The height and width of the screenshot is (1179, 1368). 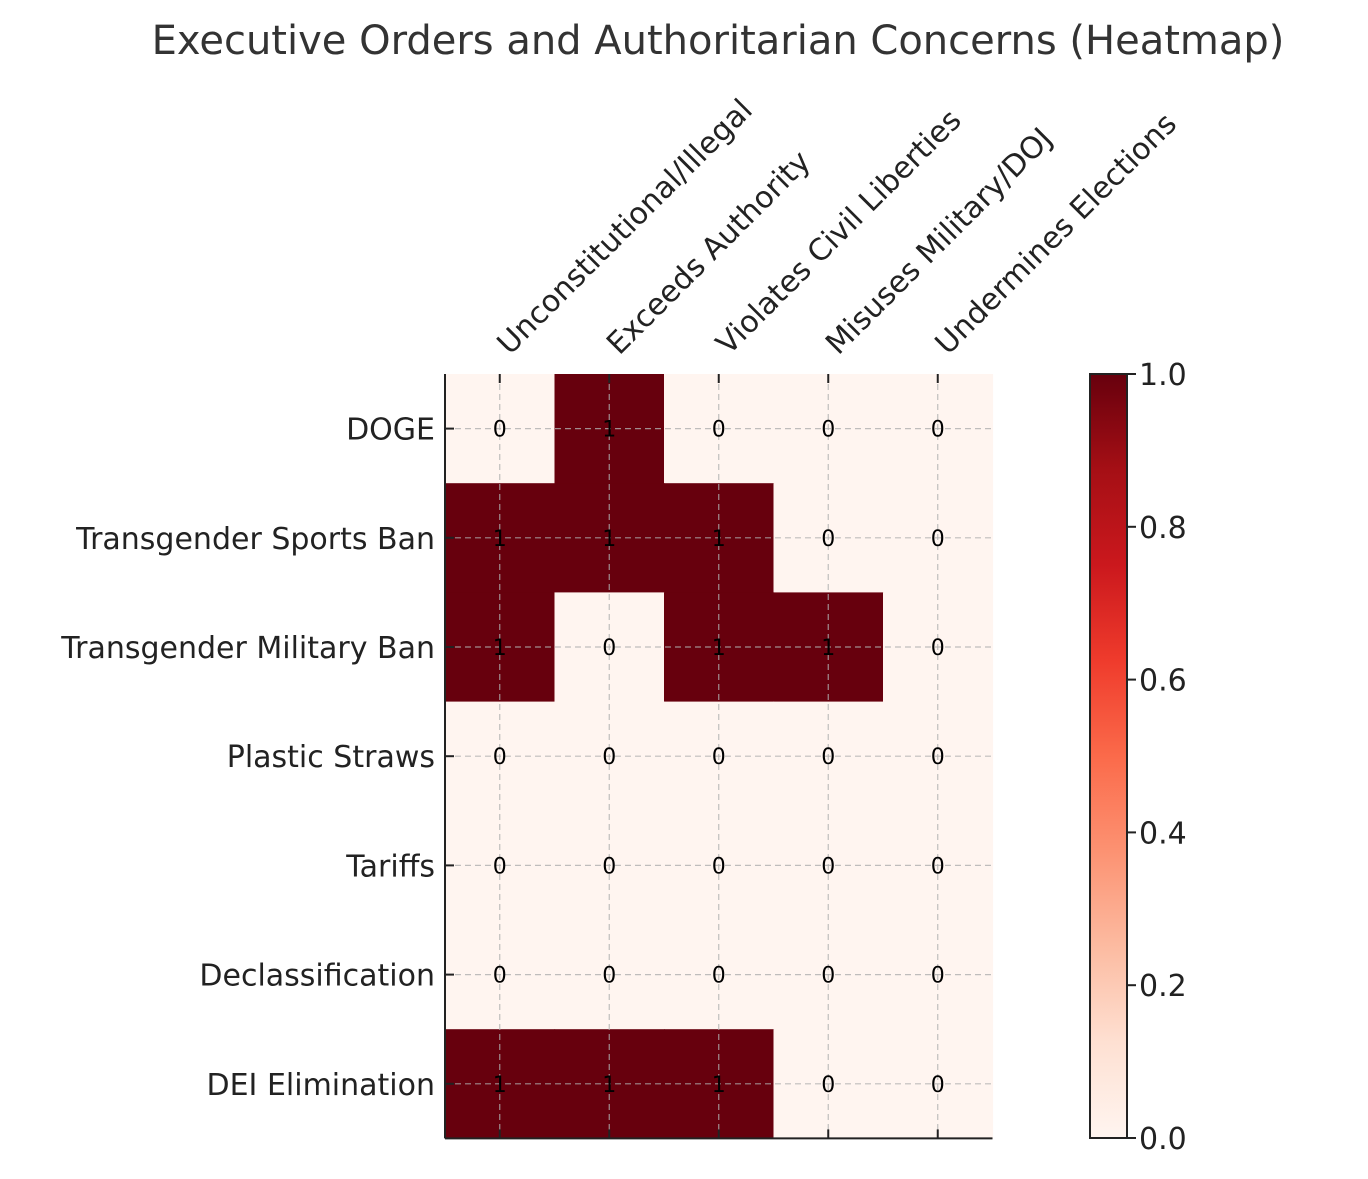 I want to click on colorbar-tick-label: 1.0, so click(x=1163, y=375).